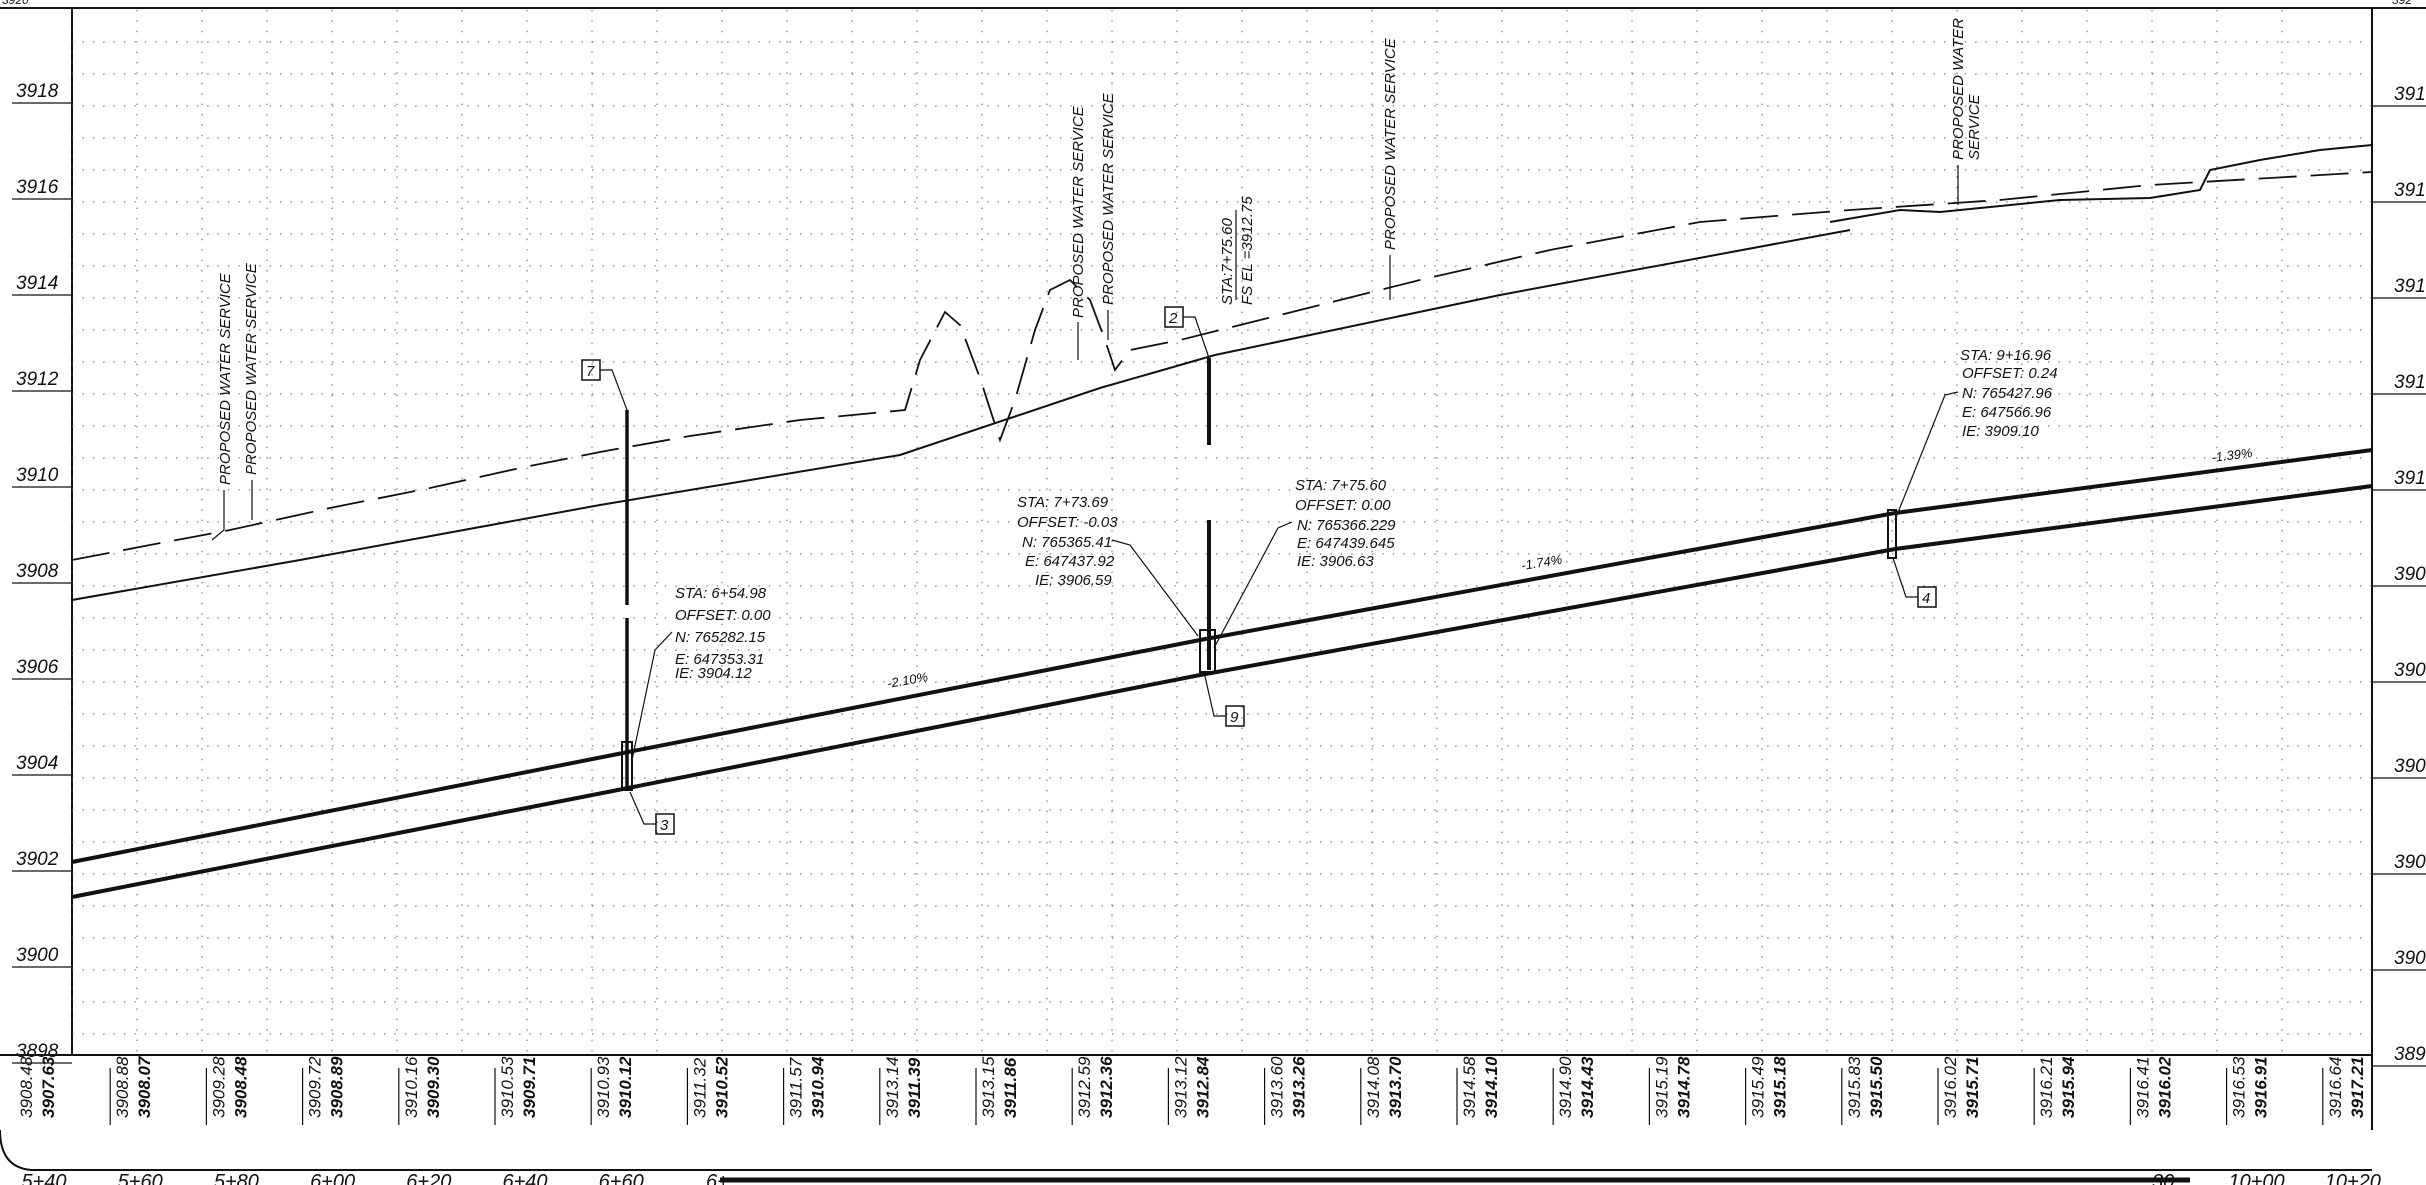  What do you see at coordinates (1926, 598) in the screenshot?
I see `svg-text: 4` at bounding box center [1926, 598].